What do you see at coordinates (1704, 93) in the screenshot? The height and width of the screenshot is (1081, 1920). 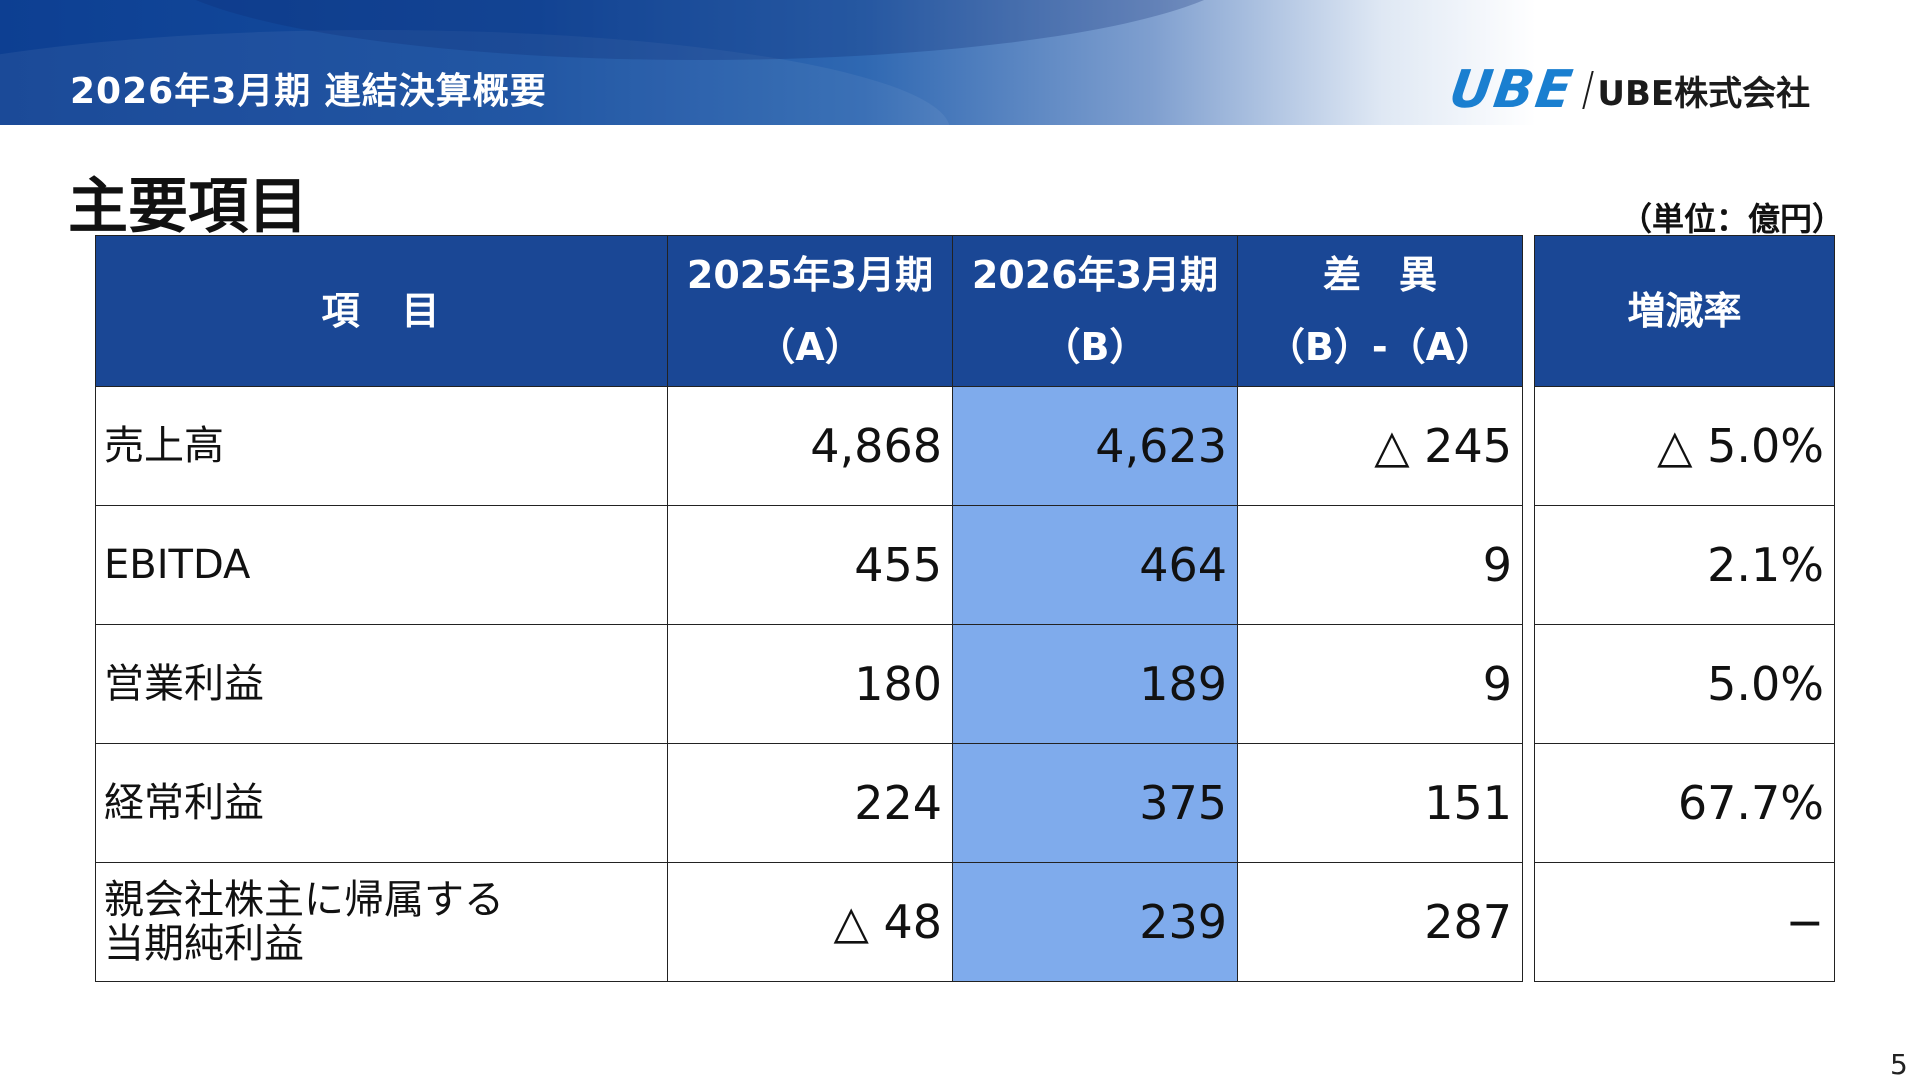 I see `logo-company-name: UBE株式会社` at bounding box center [1704, 93].